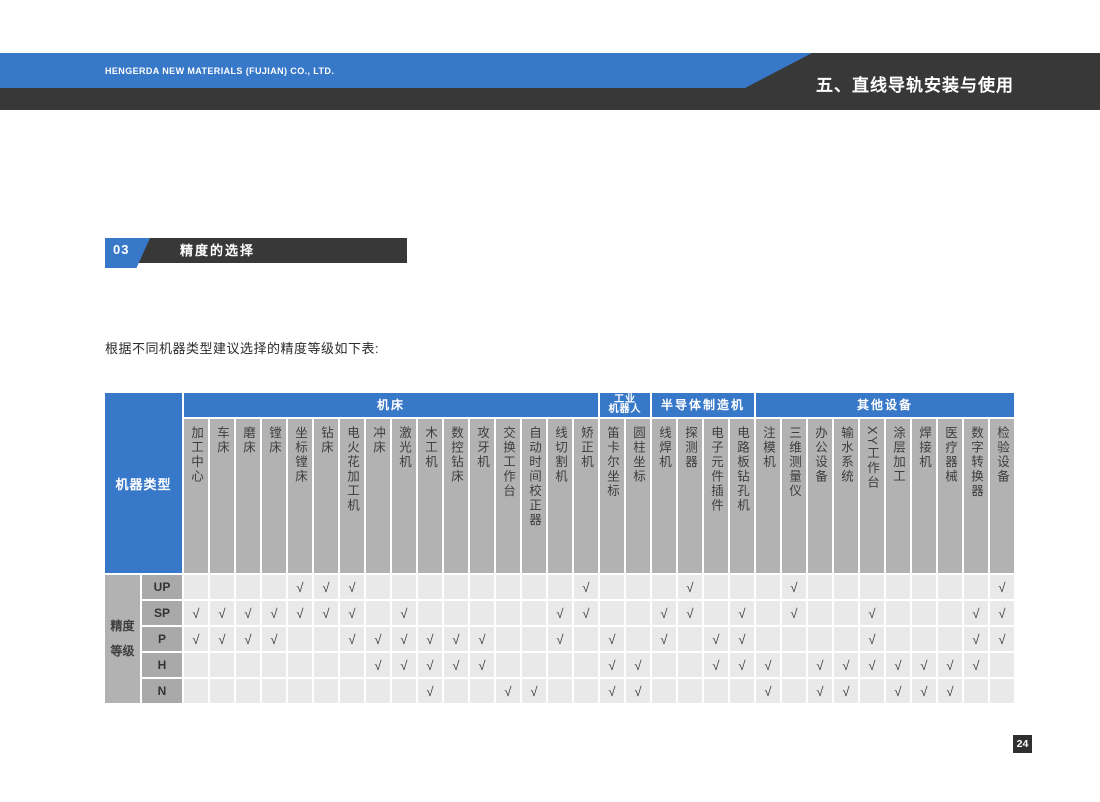 Image resolution: width=1100 pixels, height=802 pixels. Describe the element at coordinates (274, 496) in the screenshot. I see `column-header: 镗床` at that location.